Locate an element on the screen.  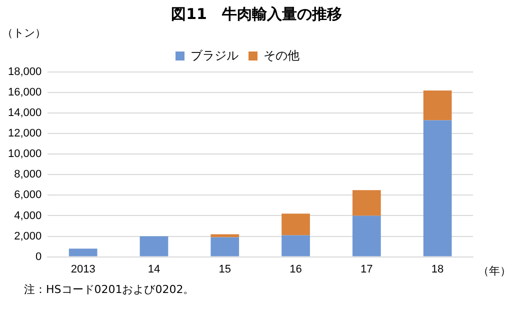
y-tick-label: 18,000 is located at coordinates (25, 72).